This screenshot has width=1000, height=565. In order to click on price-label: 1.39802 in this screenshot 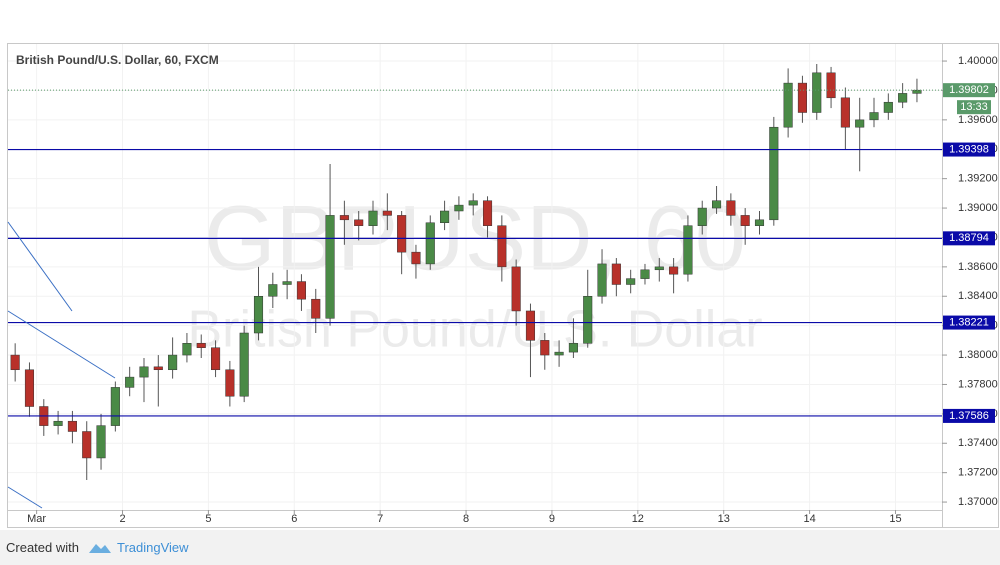, I will do `click(969, 90)`.